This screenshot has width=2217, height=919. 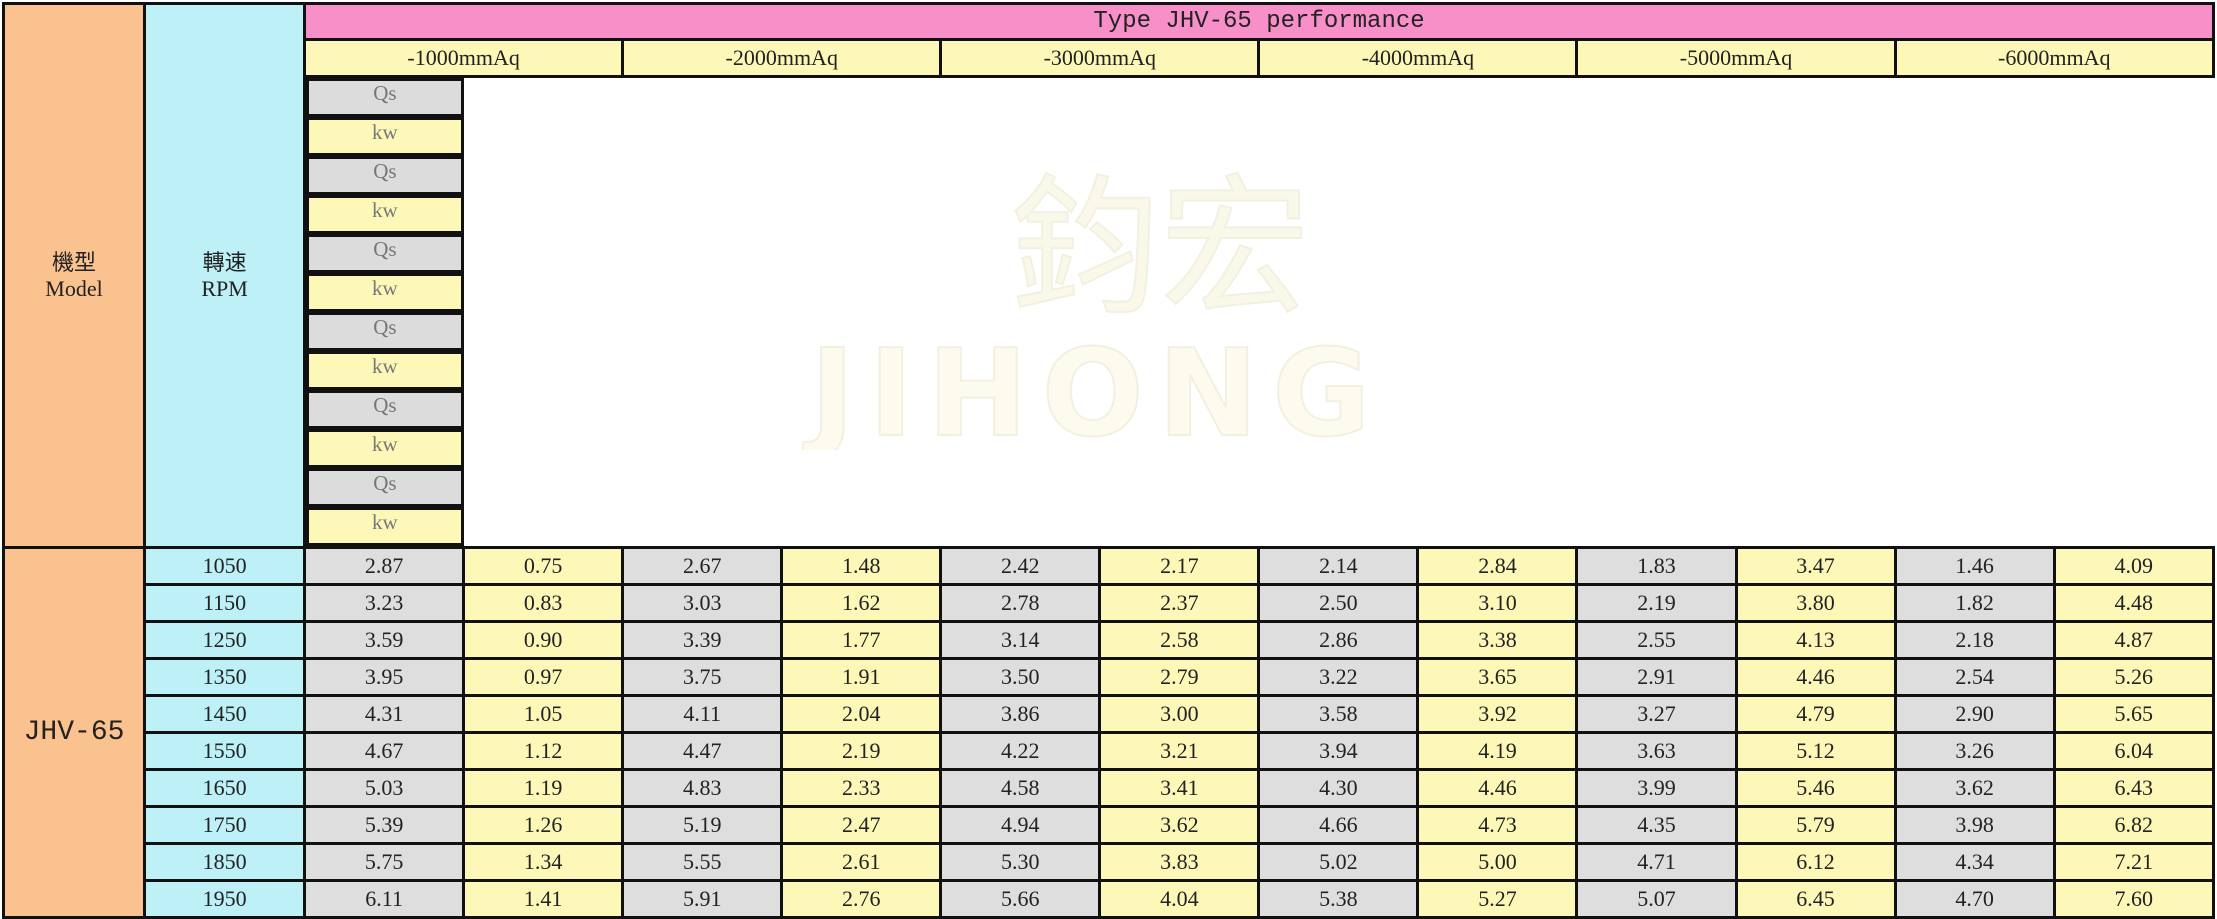 What do you see at coordinates (1656, 825) in the screenshot?
I see `qs-value-cell: 4.35` at bounding box center [1656, 825].